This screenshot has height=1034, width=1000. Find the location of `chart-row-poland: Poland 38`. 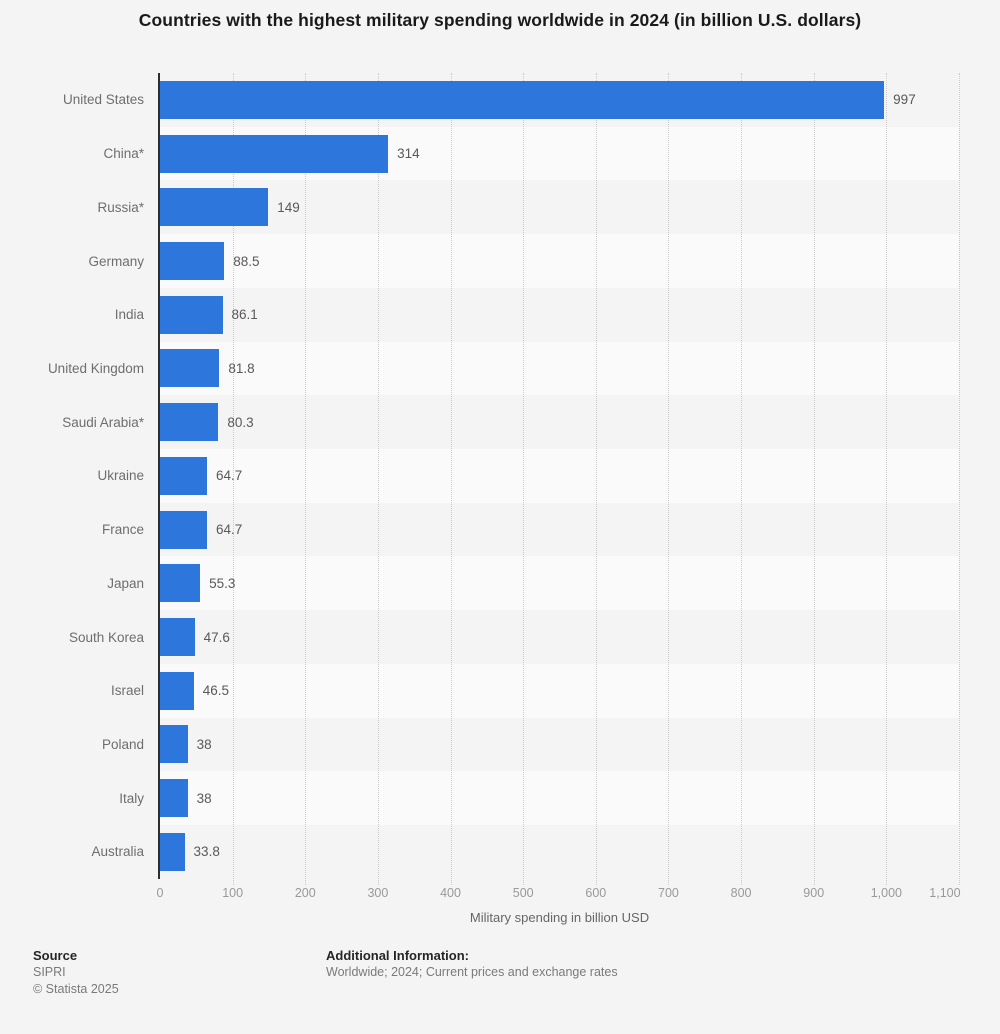

chart-row-poland: Poland 38 is located at coordinates (500, 745).